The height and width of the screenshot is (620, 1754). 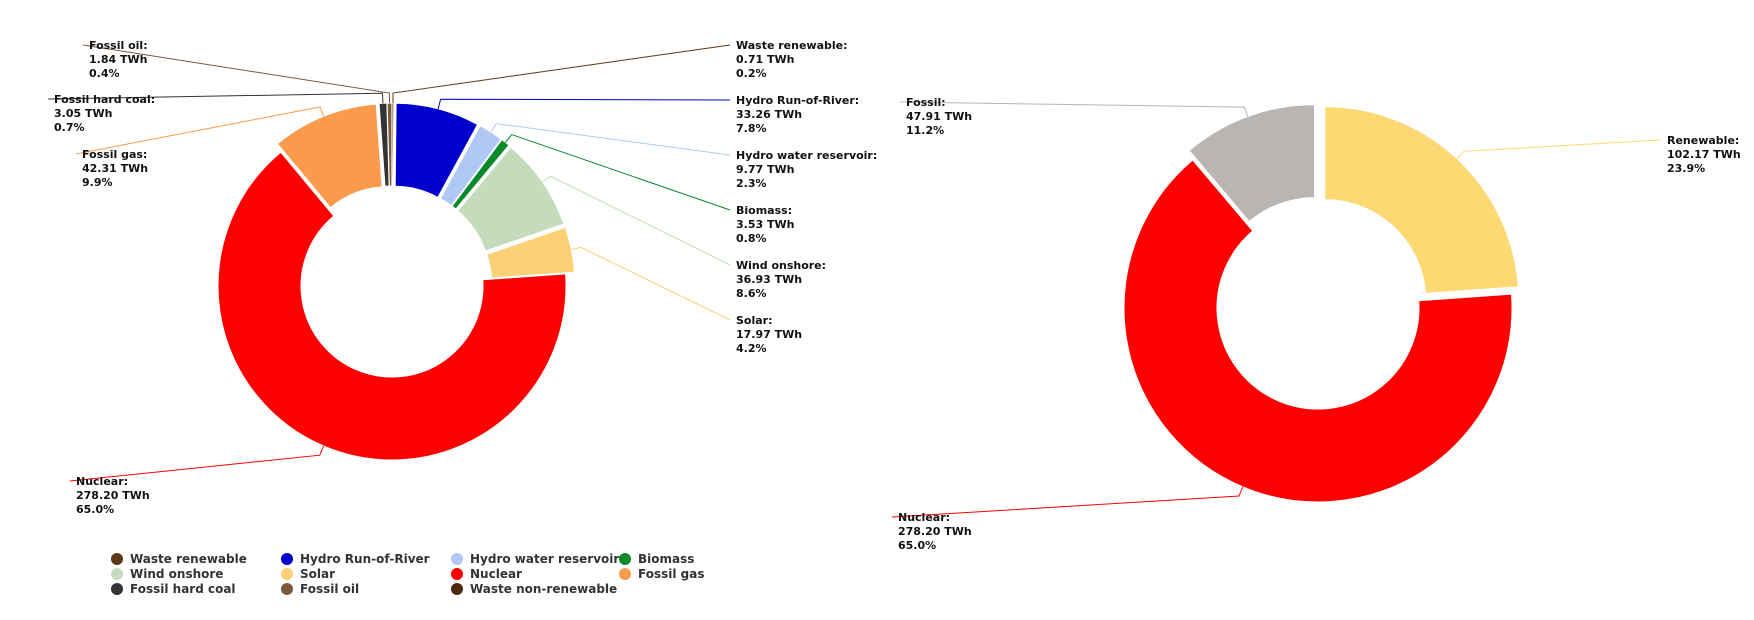 What do you see at coordinates (496, 574) in the screenshot?
I see `legend-label-nuclear: Nuclear` at bounding box center [496, 574].